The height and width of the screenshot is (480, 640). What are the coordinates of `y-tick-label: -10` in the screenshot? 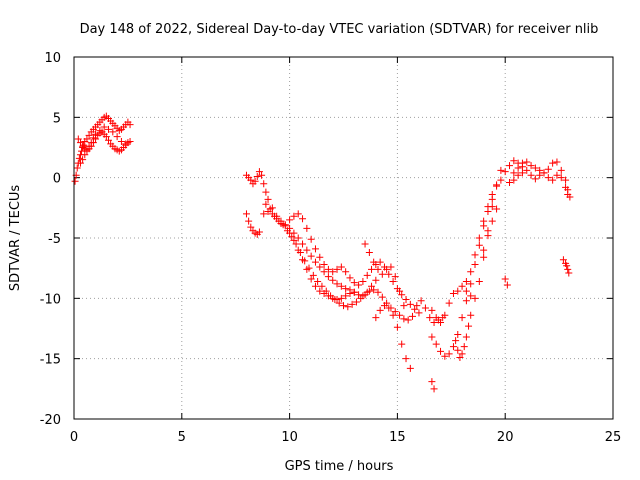 It's located at (50, 299).